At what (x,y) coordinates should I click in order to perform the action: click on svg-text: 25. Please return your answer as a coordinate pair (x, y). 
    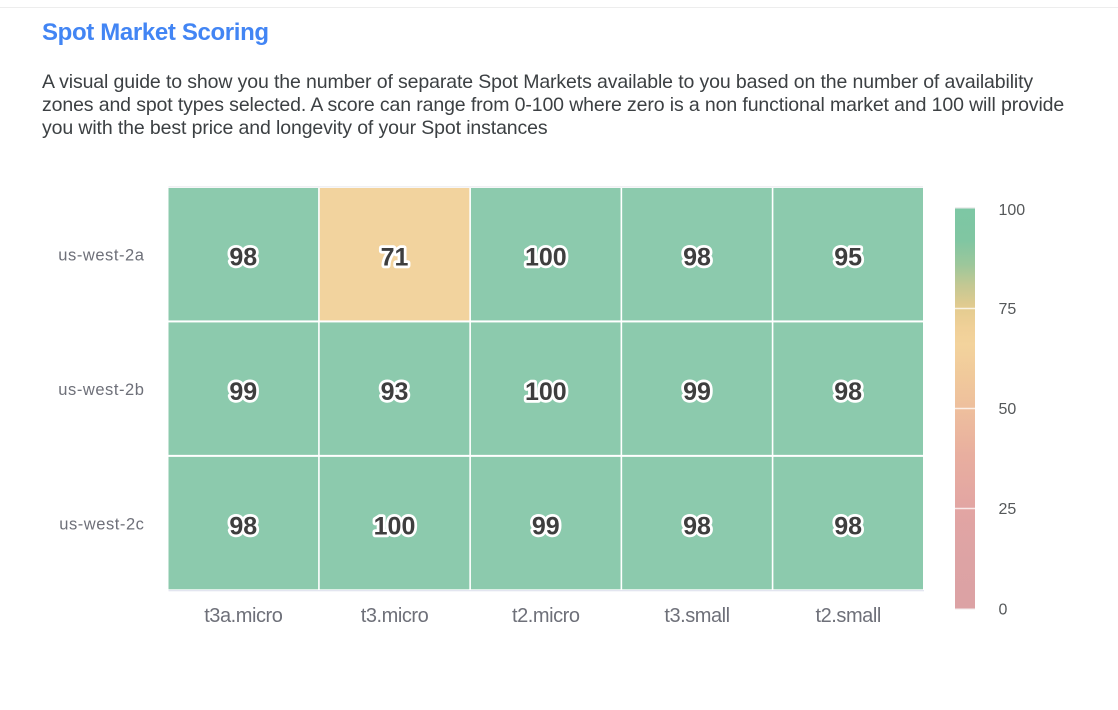
    Looking at the image, I should click on (1008, 509).